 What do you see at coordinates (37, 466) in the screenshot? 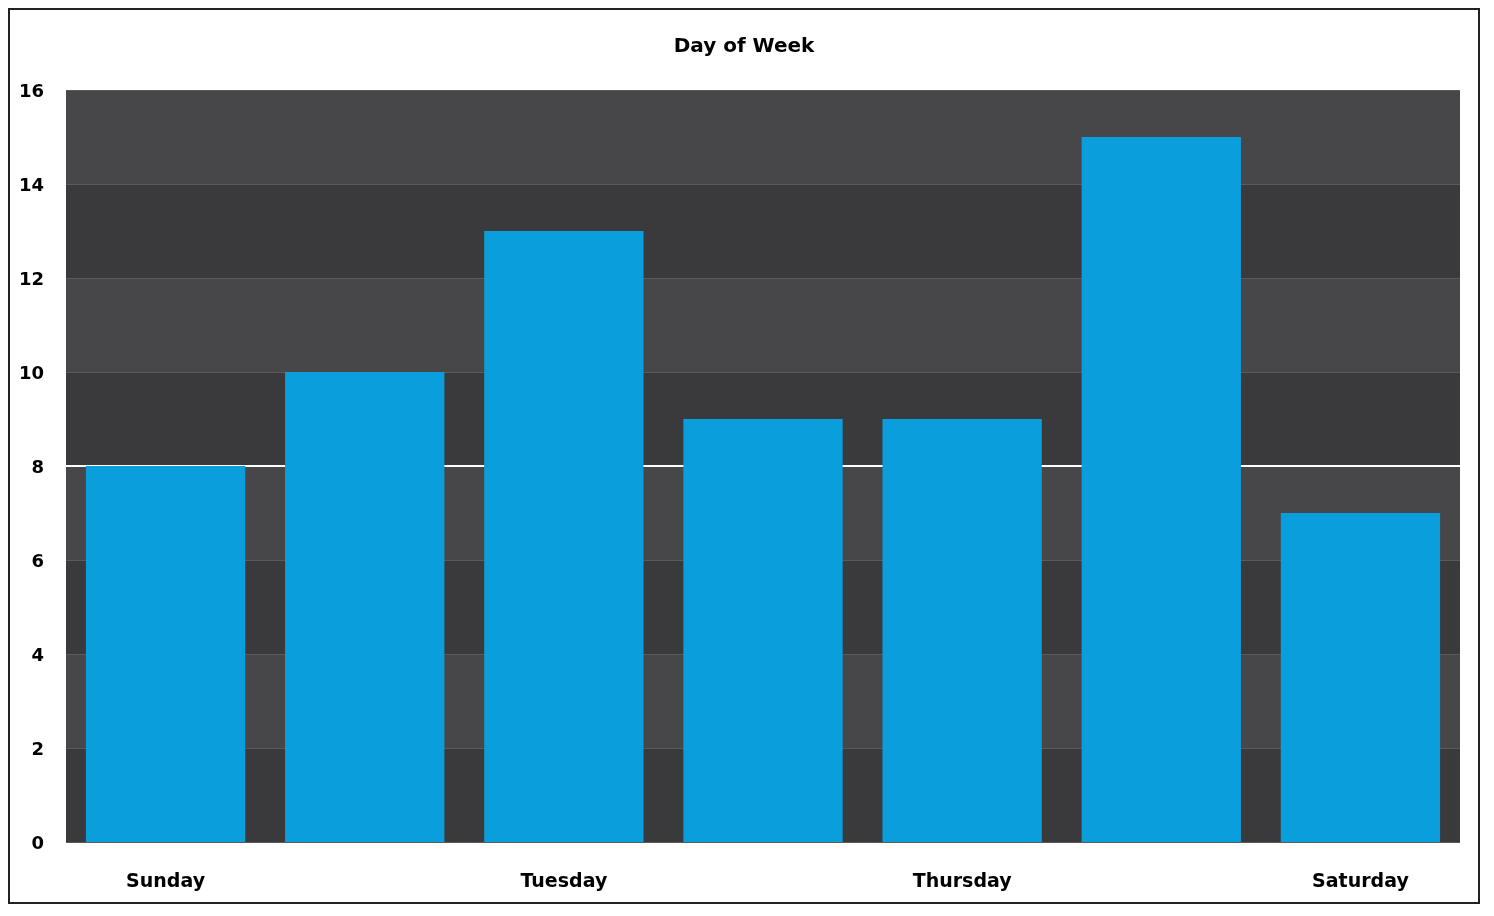
I see `y-tick-label: 8` at bounding box center [37, 466].